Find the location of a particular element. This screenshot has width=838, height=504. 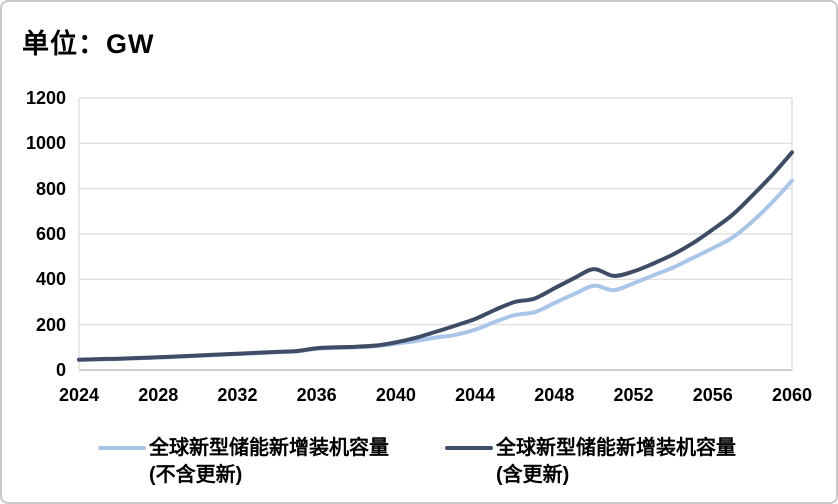

chart-title: 单位：GW is located at coordinates (88, 44).